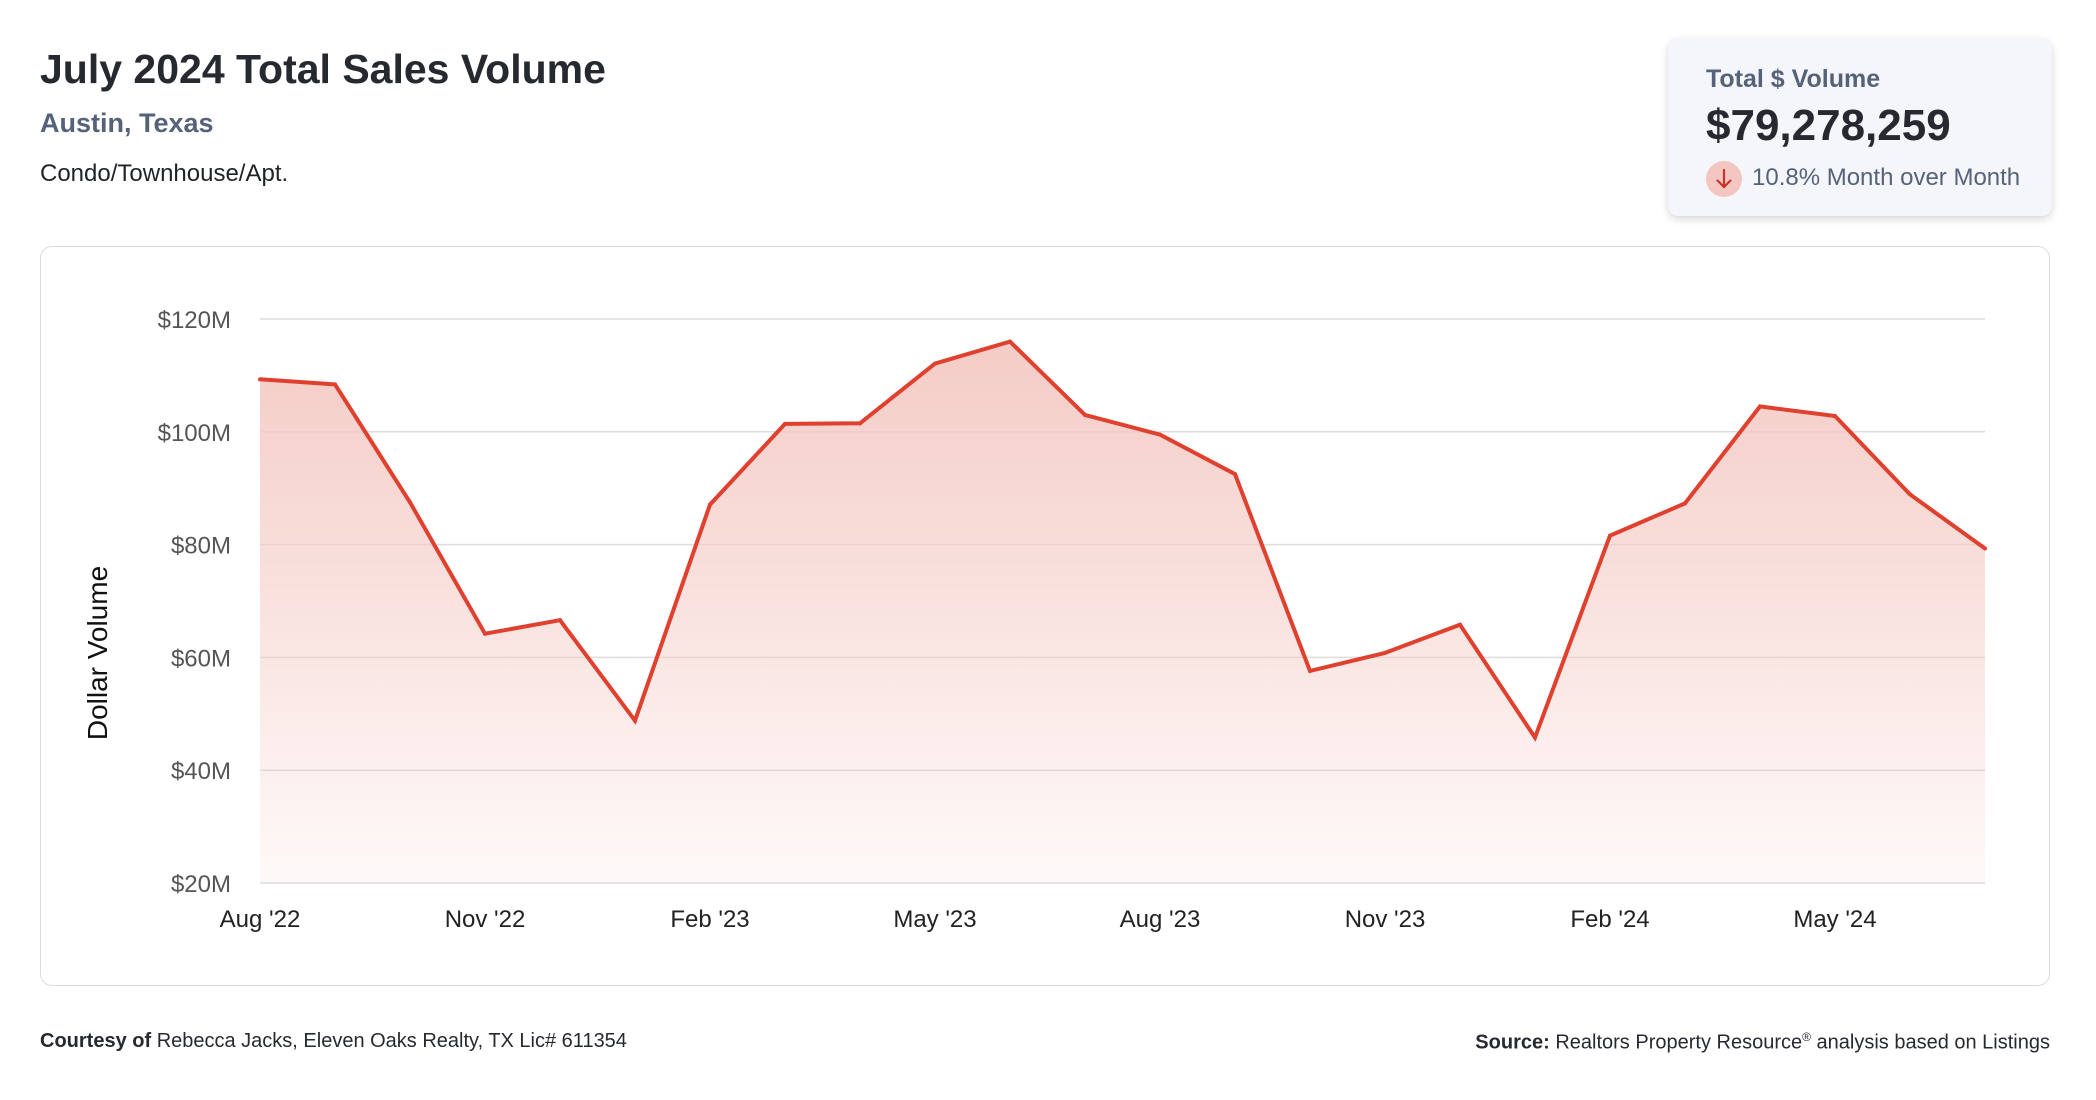  I want to click on property-type-label: Condo/Townhouse/Apt., so click(164, 173).